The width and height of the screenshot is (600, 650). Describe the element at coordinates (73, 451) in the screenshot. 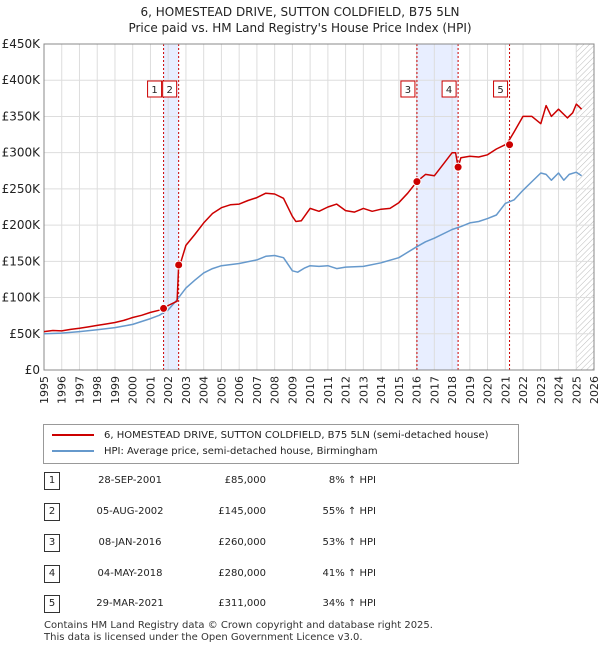

I see `legend-swatch-hpi` at that location.